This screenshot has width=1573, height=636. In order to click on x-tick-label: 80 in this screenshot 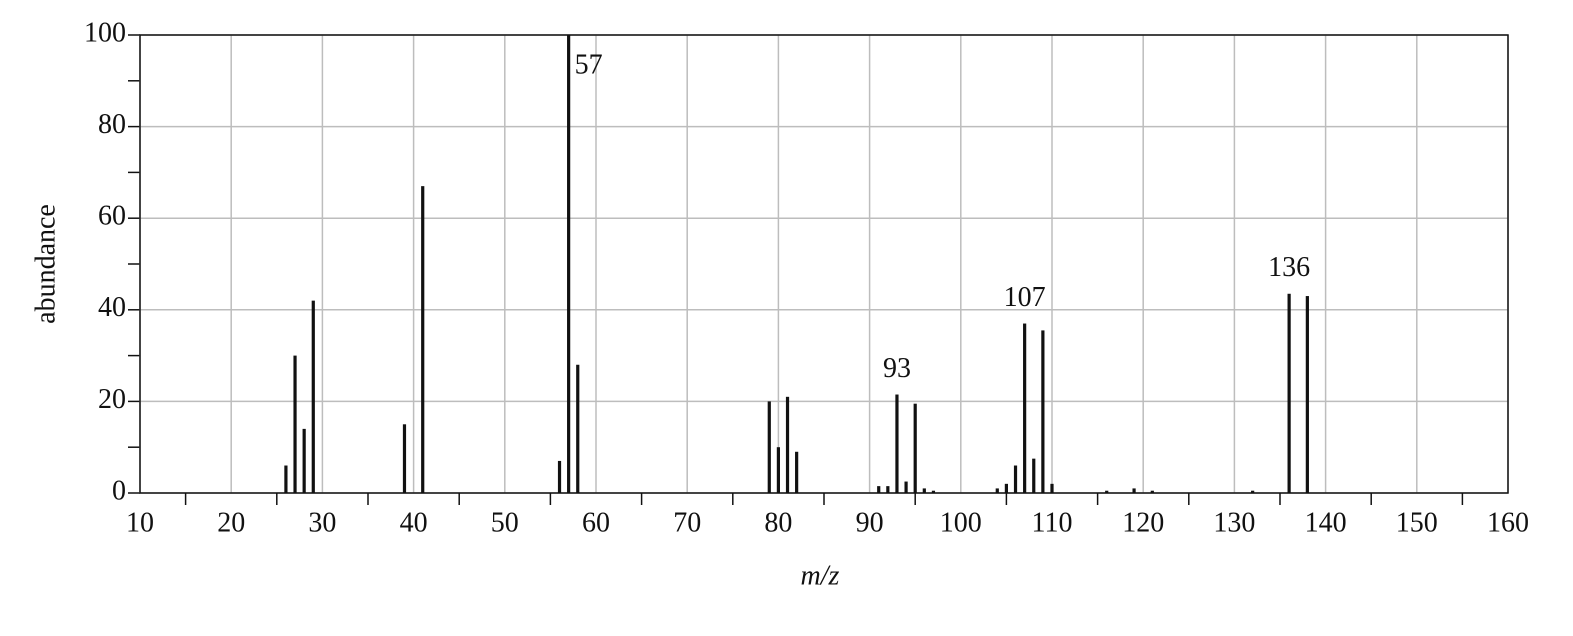, I will do `click(778, 522)`.